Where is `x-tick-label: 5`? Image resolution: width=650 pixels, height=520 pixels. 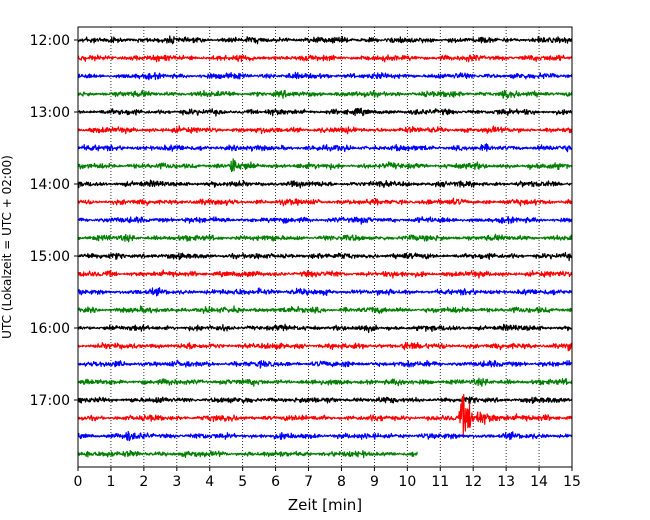 x-tick-label: 5 is located at coordinates (242, 482).